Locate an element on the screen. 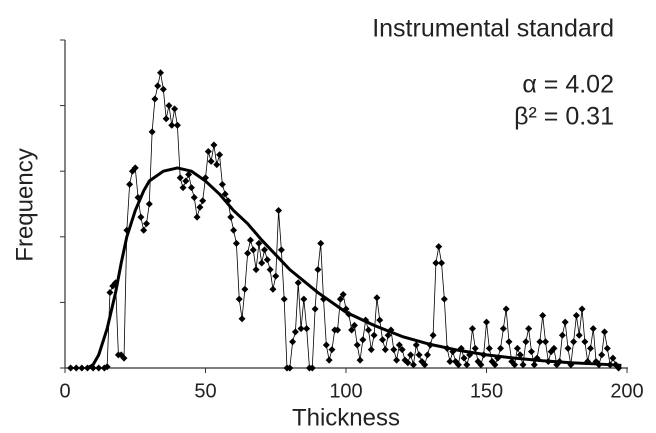 Image resolution: width=656 pixels, height=433 pixels. x-axis-title: Thickness is located at coordinates (346, 417).